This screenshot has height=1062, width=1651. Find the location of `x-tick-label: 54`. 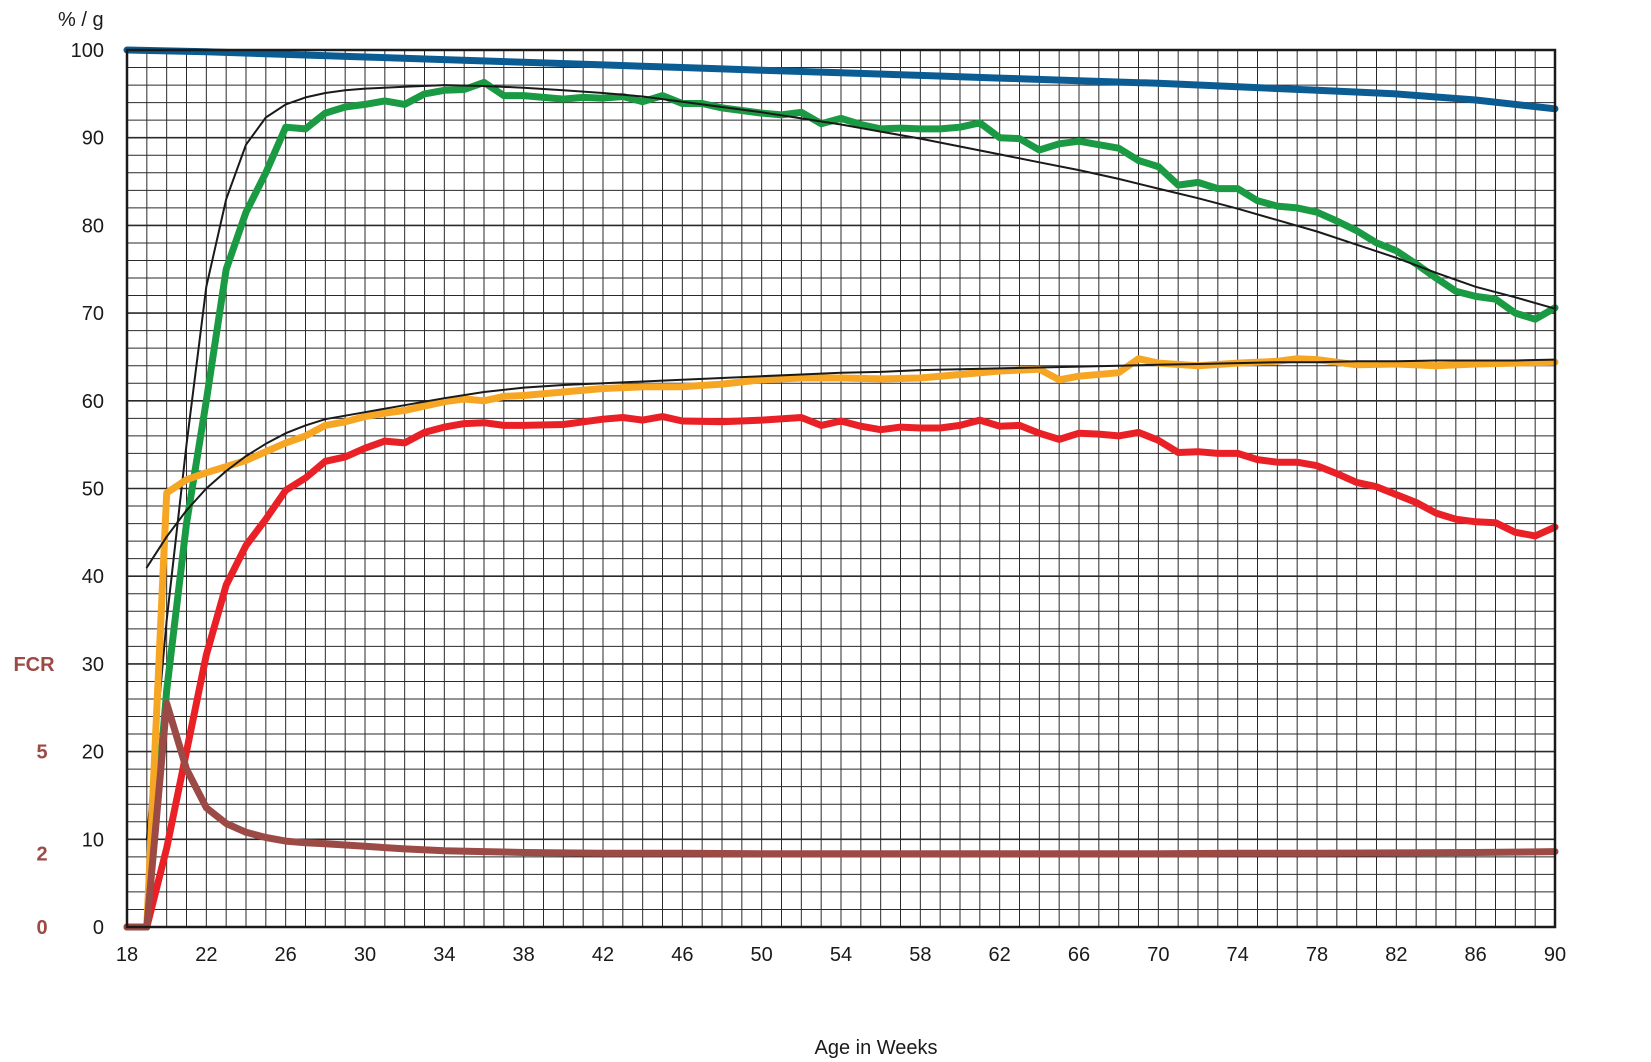

x-tick-label: 54 is located at coordinates (841, 955).